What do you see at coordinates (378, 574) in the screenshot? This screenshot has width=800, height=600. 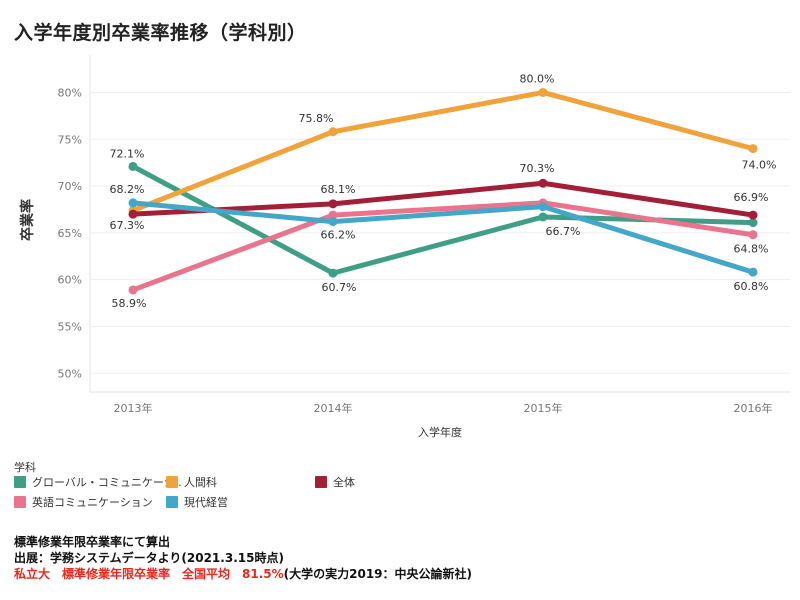 I see `note-national-average-source: (大学の実力2019：中央公論新社)` at bounding box center [378, 574].